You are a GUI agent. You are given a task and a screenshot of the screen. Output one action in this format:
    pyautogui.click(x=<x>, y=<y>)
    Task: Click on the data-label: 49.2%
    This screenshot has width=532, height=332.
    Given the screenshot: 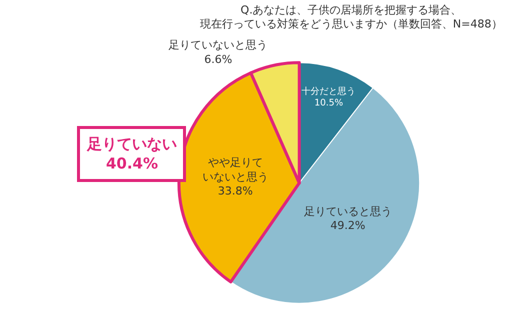 What is the action you would take?
    pyautogui.click(x=348, y=225)
    